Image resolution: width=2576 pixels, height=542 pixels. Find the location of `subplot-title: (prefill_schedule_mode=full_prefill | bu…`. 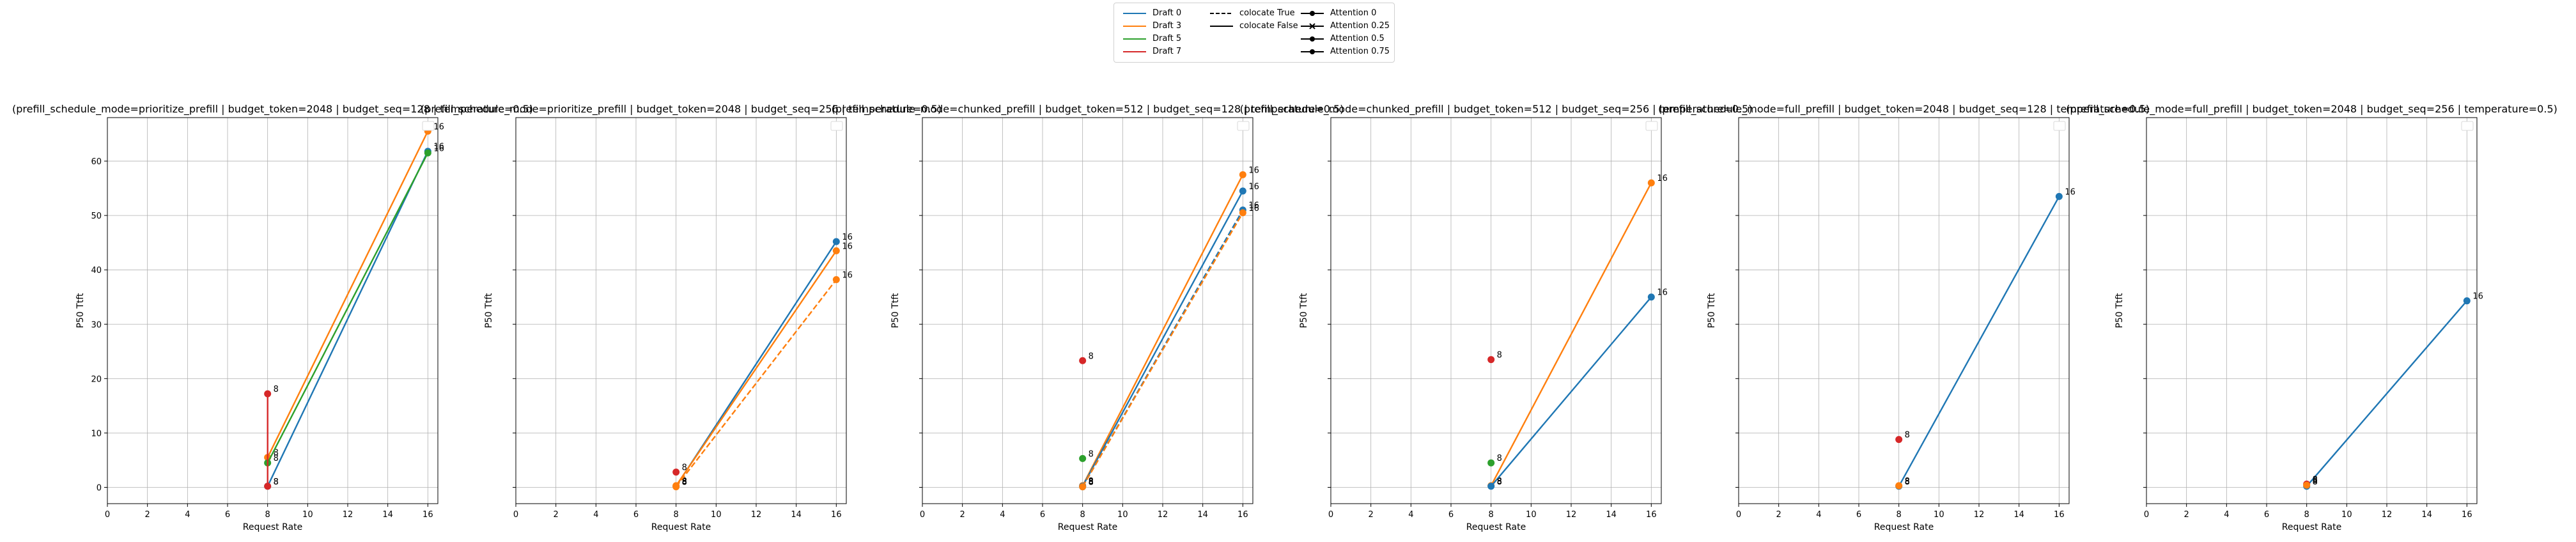

subplot-title: (prefill_schedule_mode=full_prefill | bu… is located at coordinates (1904, 110).